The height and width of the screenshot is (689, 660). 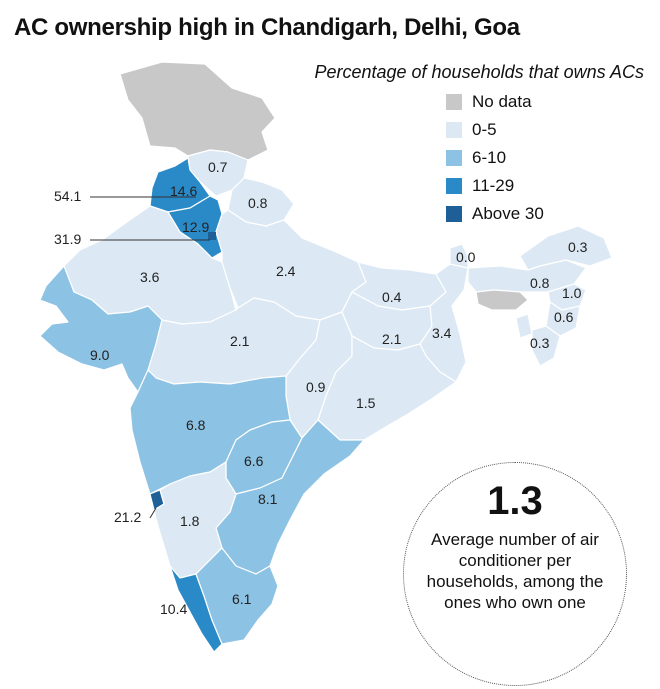 I want to click on legend-label: 0-5, so click(x=484, y=129).